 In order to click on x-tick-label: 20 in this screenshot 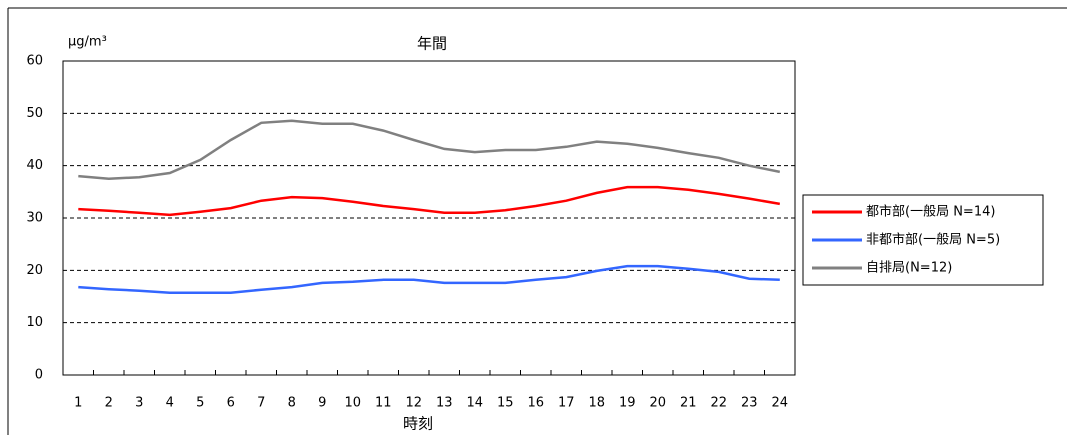, I will do `click(657, 403)`.